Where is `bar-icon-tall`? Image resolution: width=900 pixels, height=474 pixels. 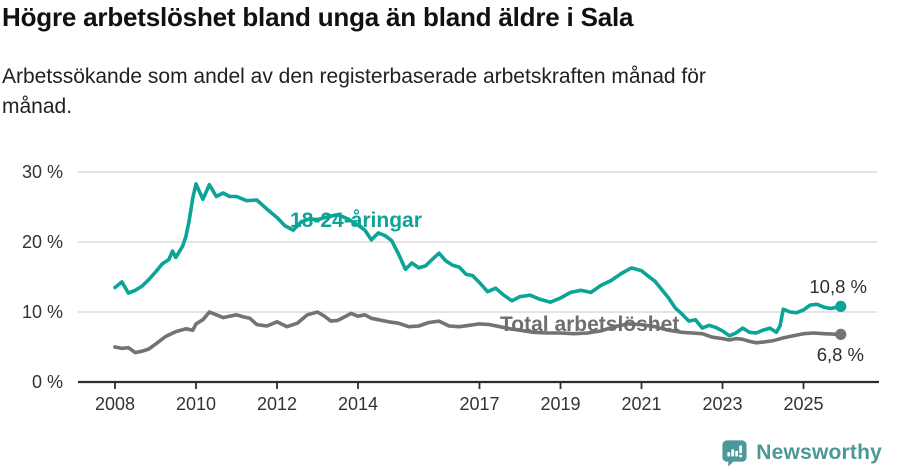 bar-icon-tall is located at coordinates (733, 453).